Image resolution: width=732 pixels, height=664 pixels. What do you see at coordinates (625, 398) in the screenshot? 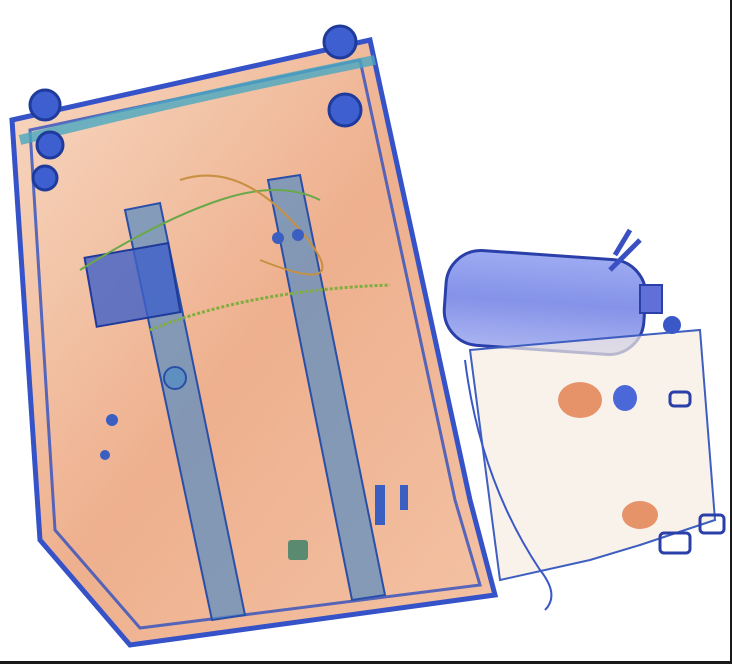
I see `metal-item` at bounding box center [625, 398].